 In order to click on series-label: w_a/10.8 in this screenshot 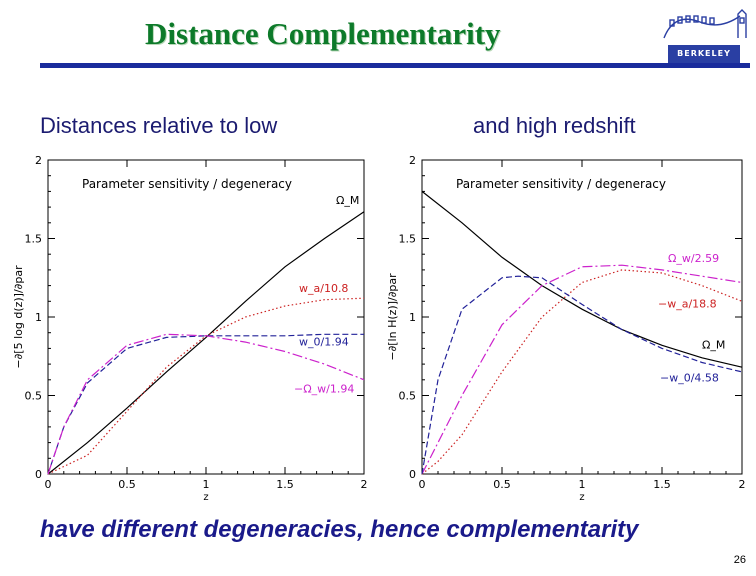, I will do `click(323, 288)`.